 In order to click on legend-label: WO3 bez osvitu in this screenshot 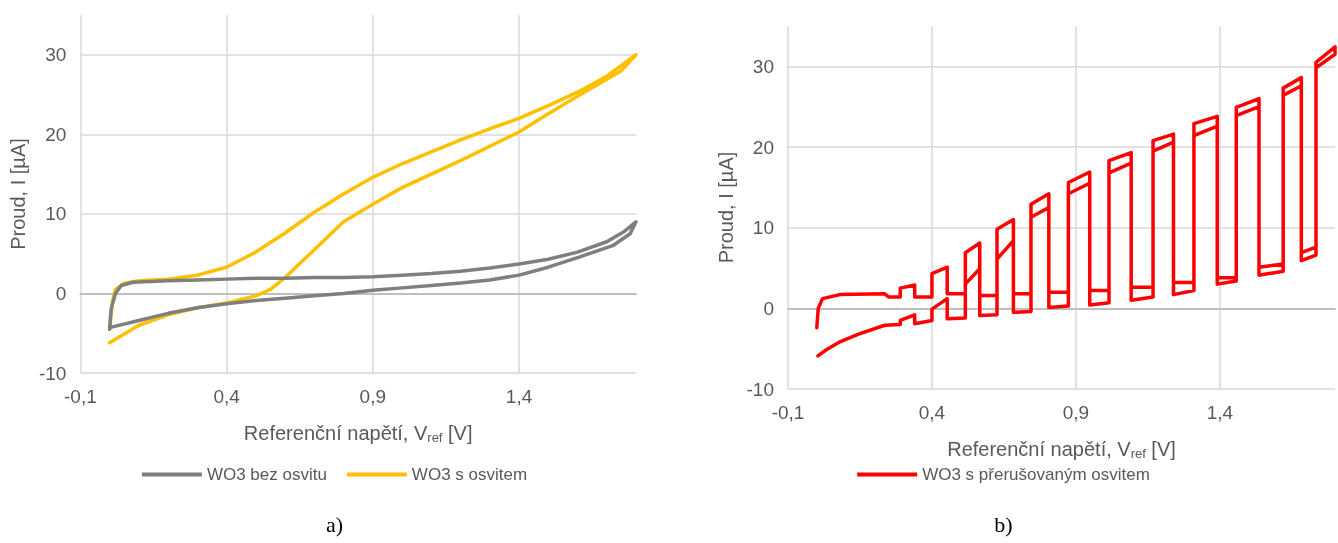, I will do `click(266, 474)`.